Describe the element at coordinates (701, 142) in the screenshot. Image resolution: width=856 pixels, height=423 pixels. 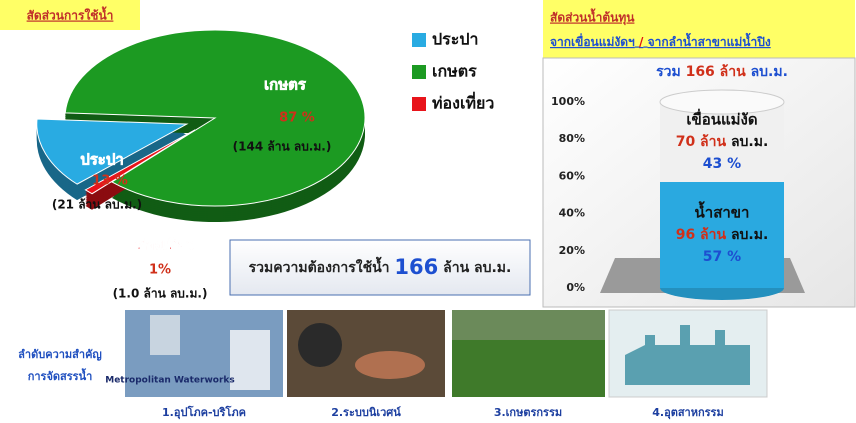
I see `volume-value: 70 ล้าน` at that location.